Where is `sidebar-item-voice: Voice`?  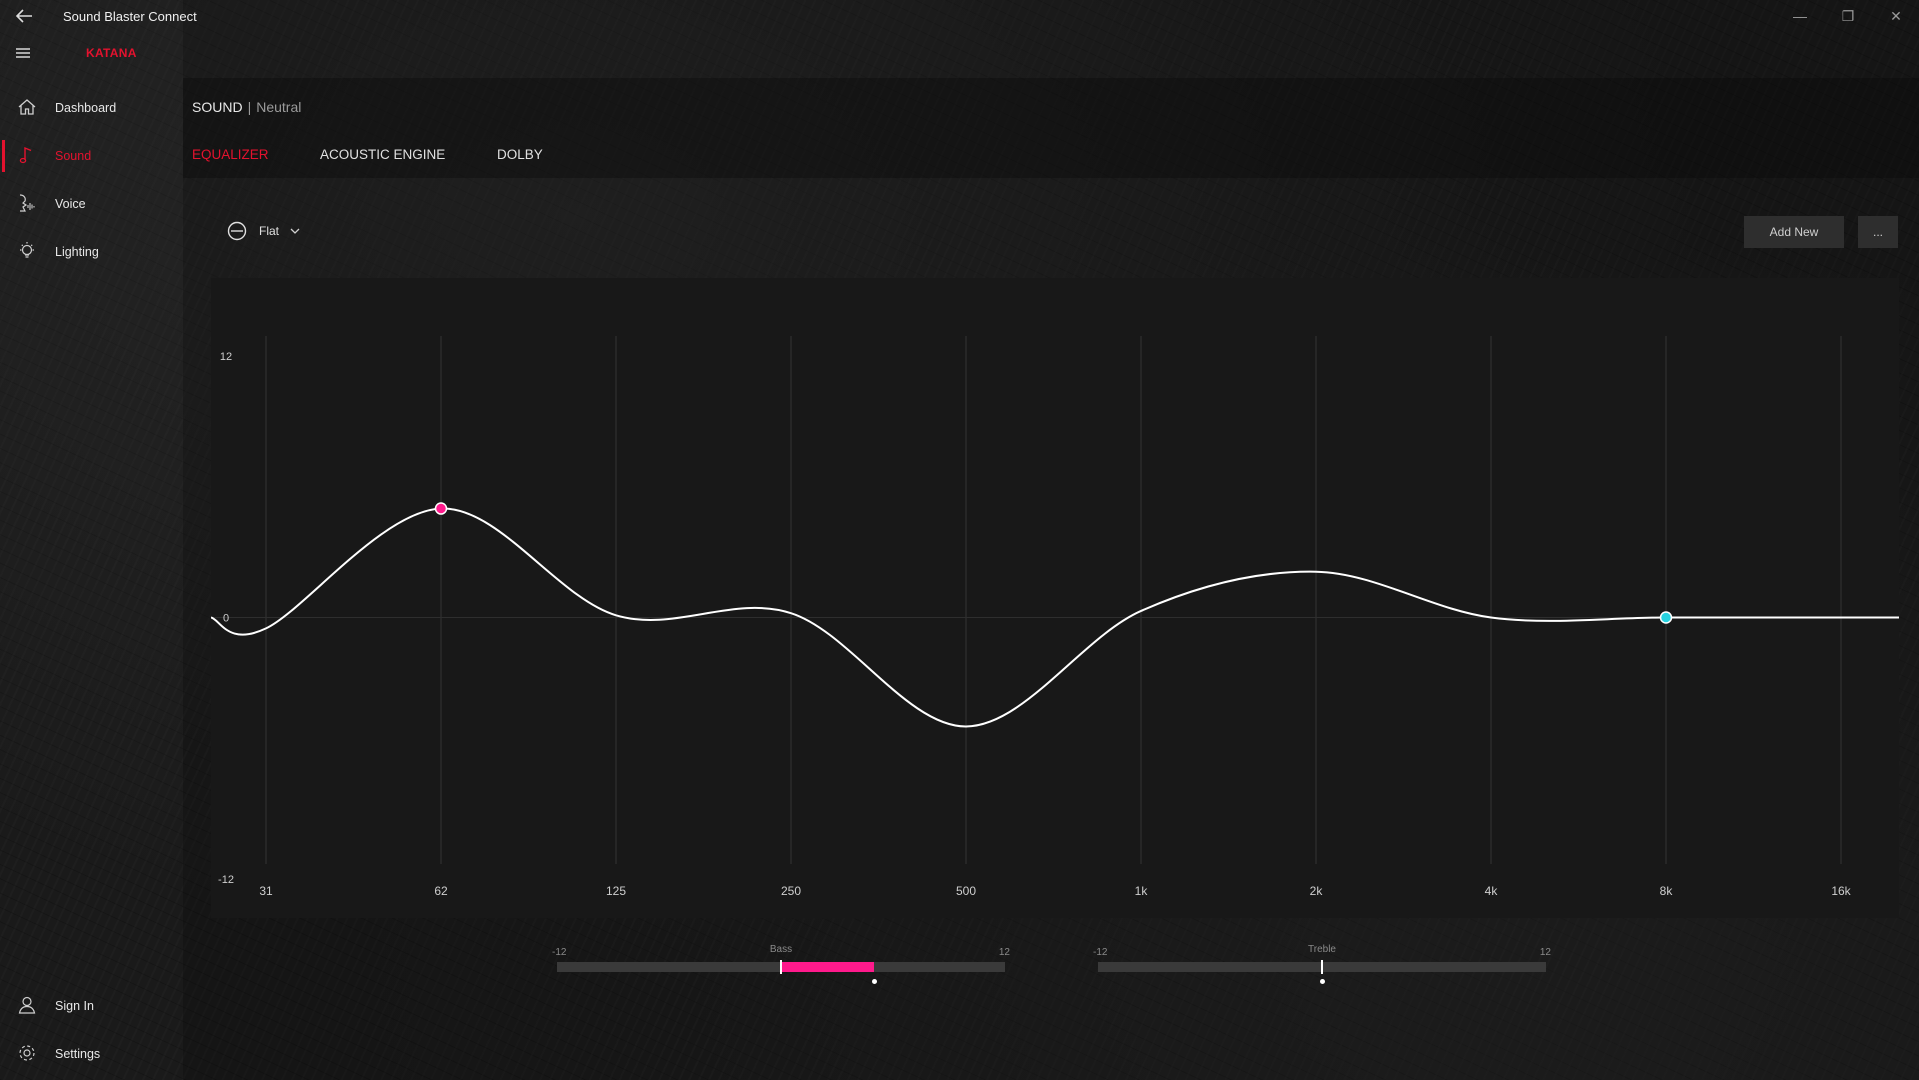
sidebar-item-voice: Voice is located at coordinates (91, 204).